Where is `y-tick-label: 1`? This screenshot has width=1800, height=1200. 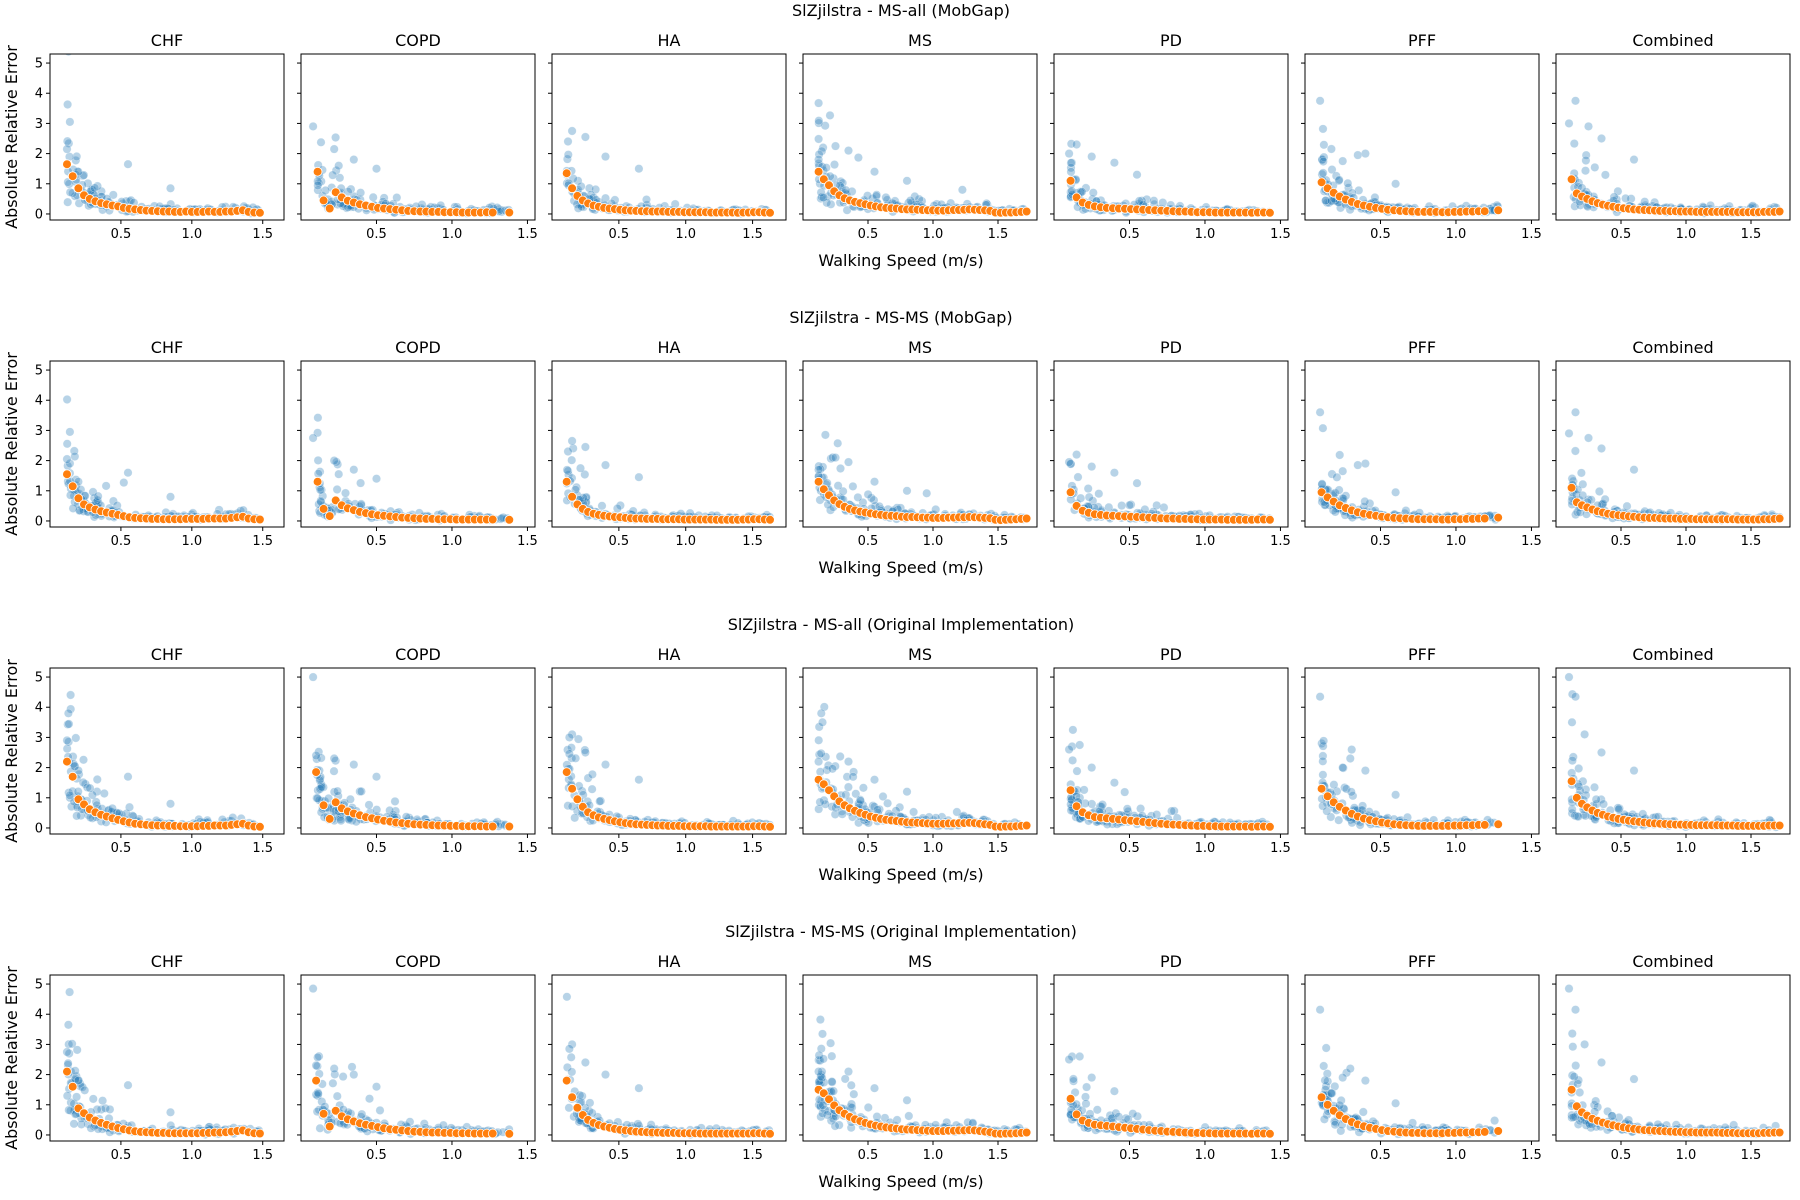
y-tick-label: 1 is located at coordinates (39, 798).